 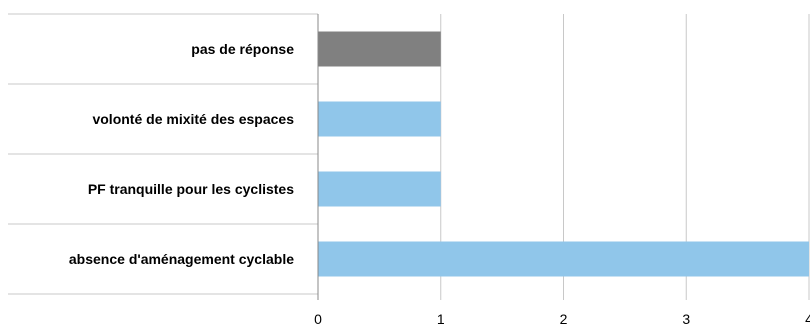 I want to click on x-tick-label: 1, so click(x=441, y=319).